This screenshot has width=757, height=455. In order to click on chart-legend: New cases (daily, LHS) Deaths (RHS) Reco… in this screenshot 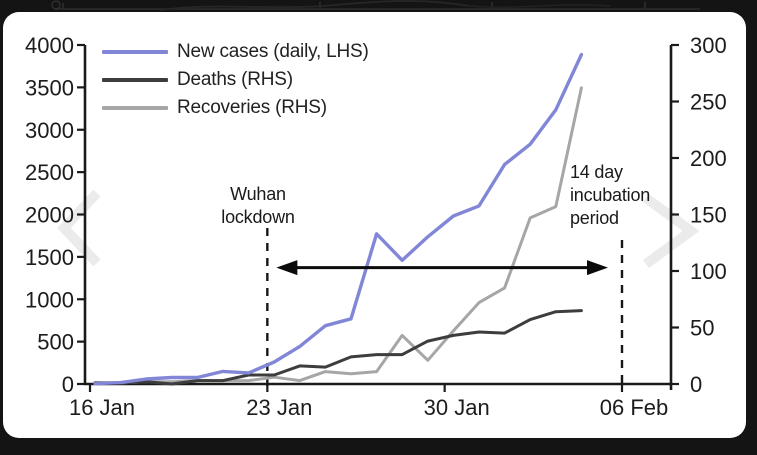, I will do `click(235, 80)`.